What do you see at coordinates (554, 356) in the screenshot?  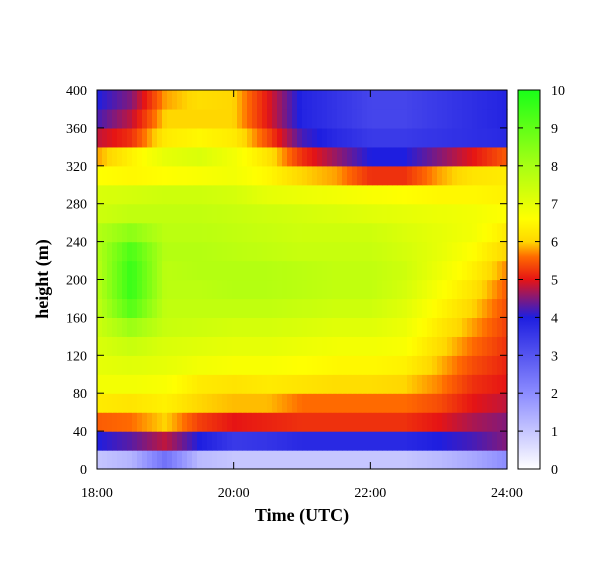 I see `colorbar-tick-label: 3` at bounding box center [554, 356].